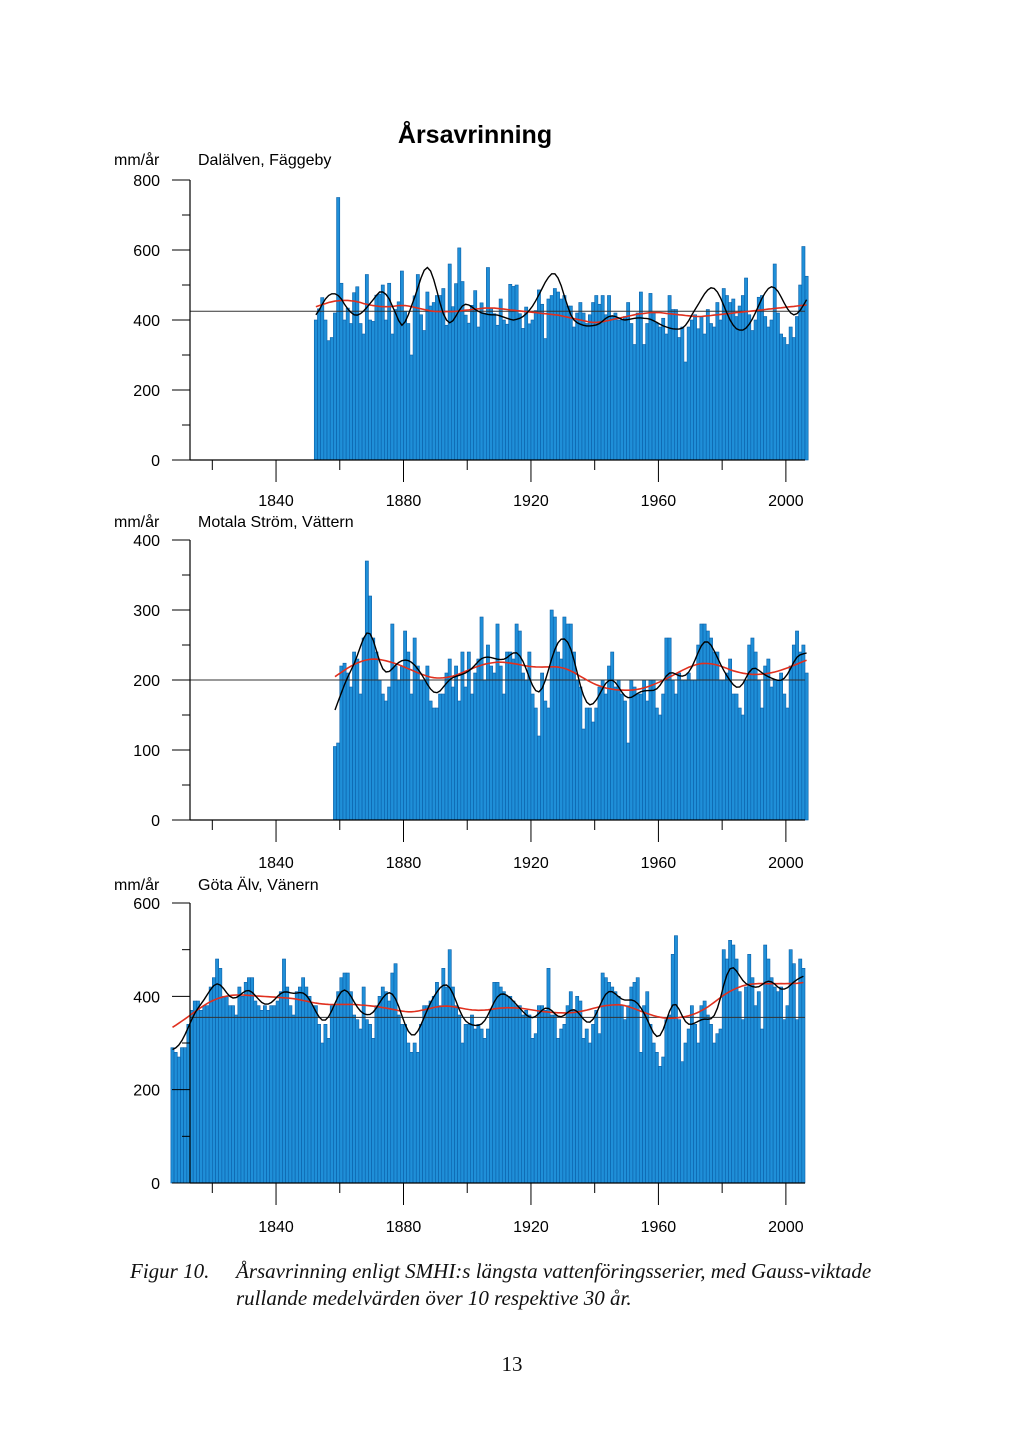  I want to click on caption-label: Figur 10., so click(170, 1271).